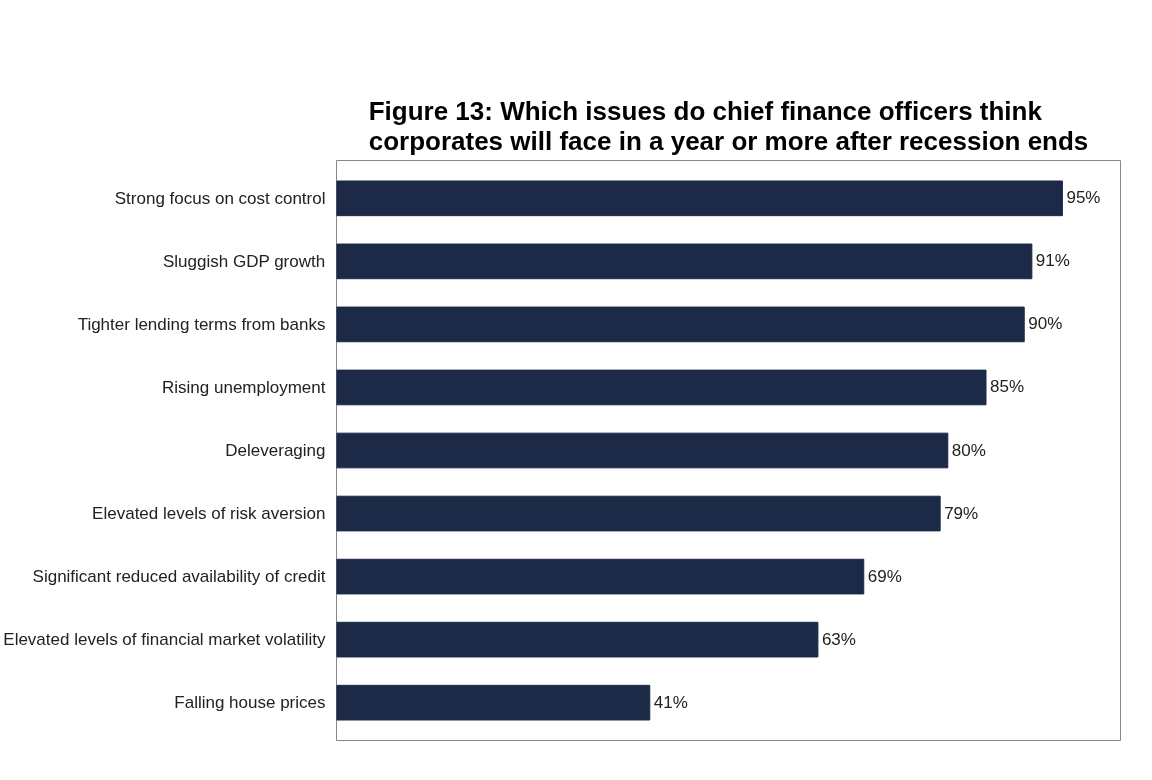  I want to click on data-label: 69%, so click(884, 576).